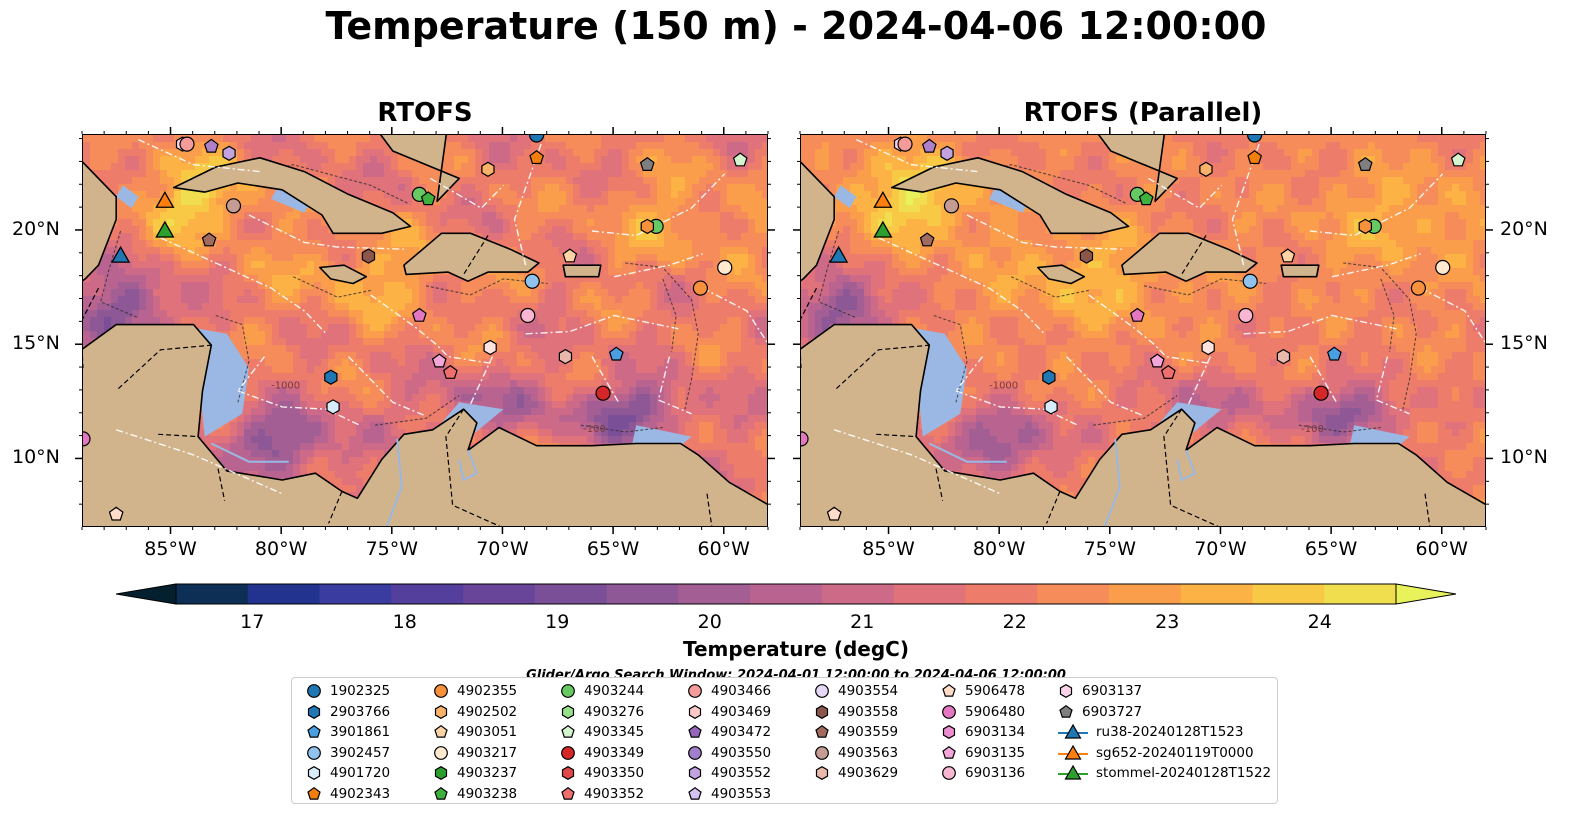 The width and height of the screenshot is (1592, 829). I want to click on legend-label: 4903629, so click(868, 773).